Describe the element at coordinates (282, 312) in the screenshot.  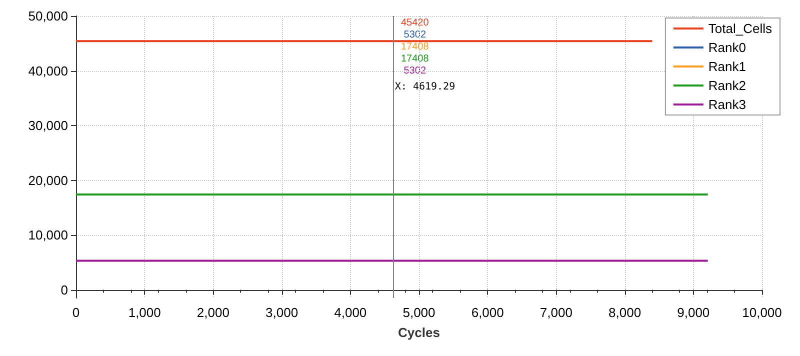
I see `x-tick-label: 3,000` at that location.